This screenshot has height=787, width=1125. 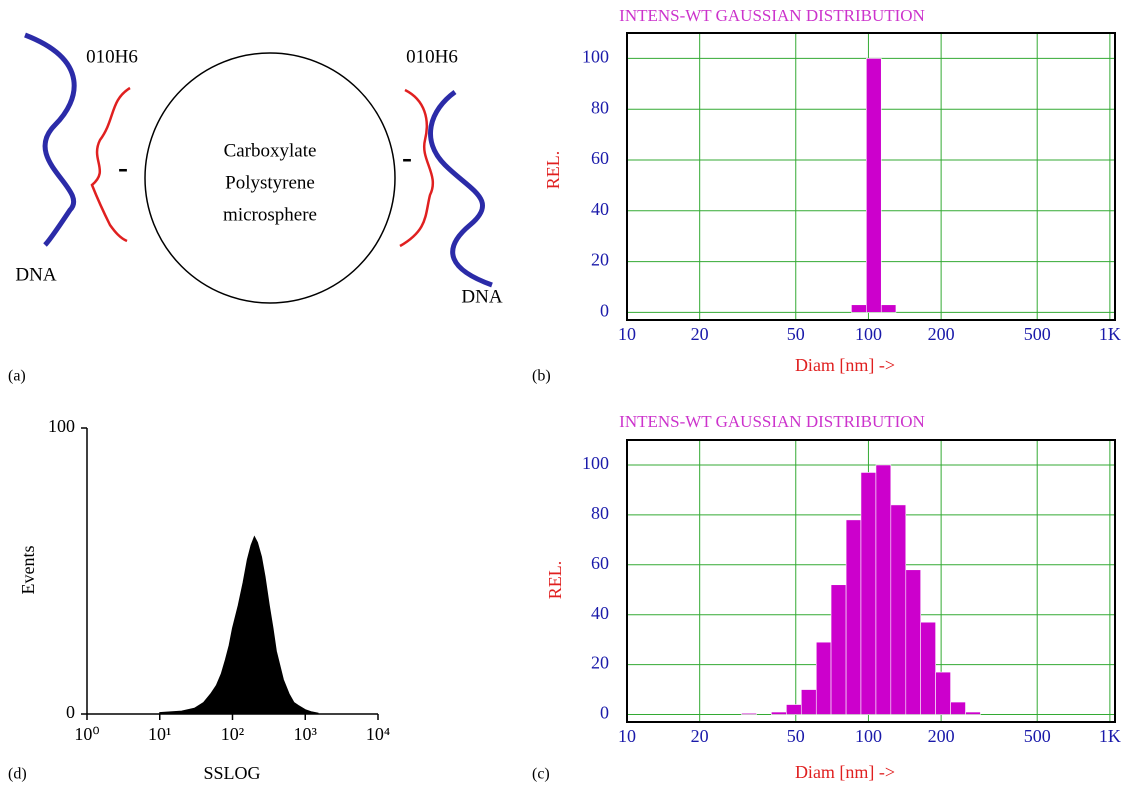 What do you see at coordinates (239, 625) in the screenshot?
I see `area` at bounding box center [239, 625].